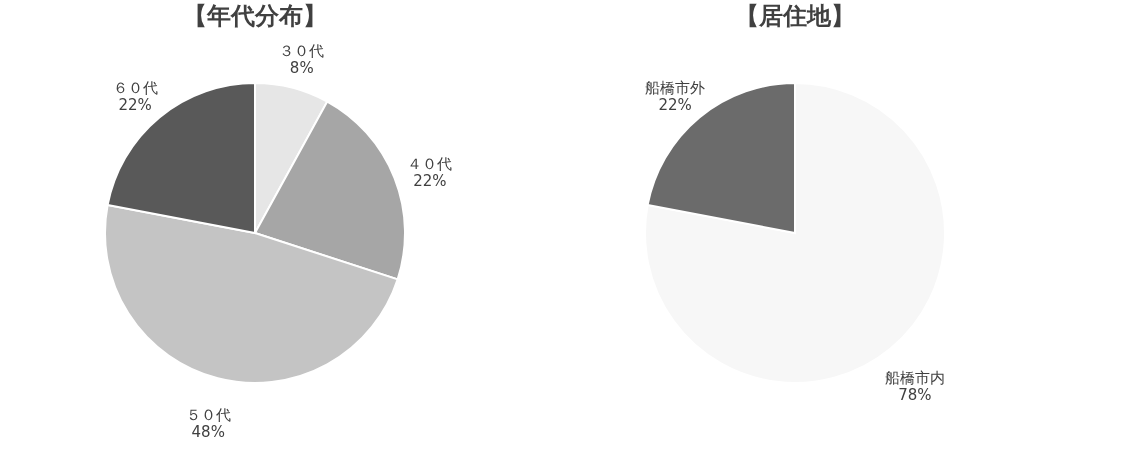  Describe the element at coordinates (914, 377) in the screenshot. I see `slice-label: 船橋市内` at that location.